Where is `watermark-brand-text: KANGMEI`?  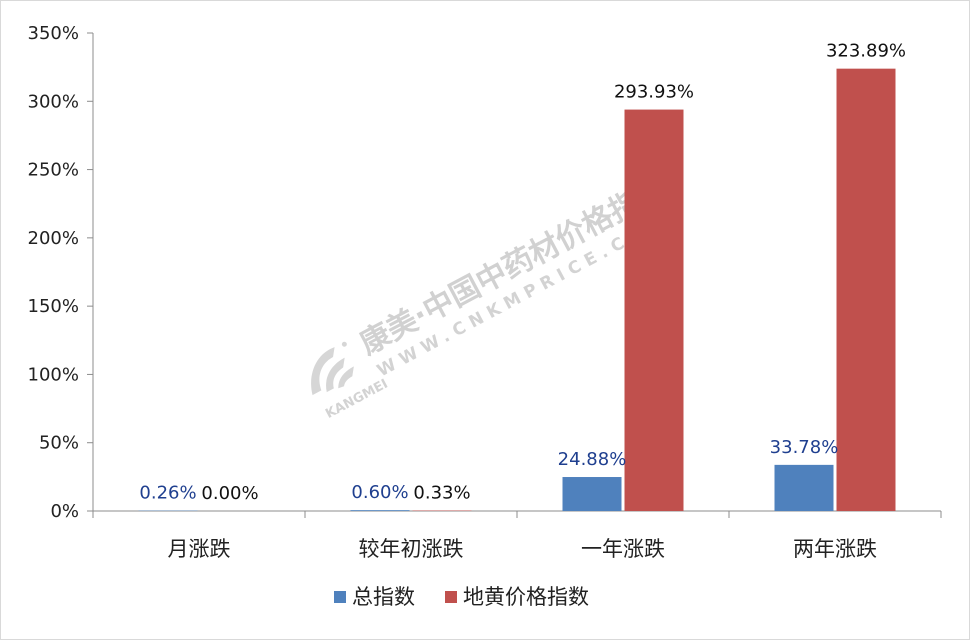
watermark-brand-text: KANGMEI is located at coordinates (356, 399).